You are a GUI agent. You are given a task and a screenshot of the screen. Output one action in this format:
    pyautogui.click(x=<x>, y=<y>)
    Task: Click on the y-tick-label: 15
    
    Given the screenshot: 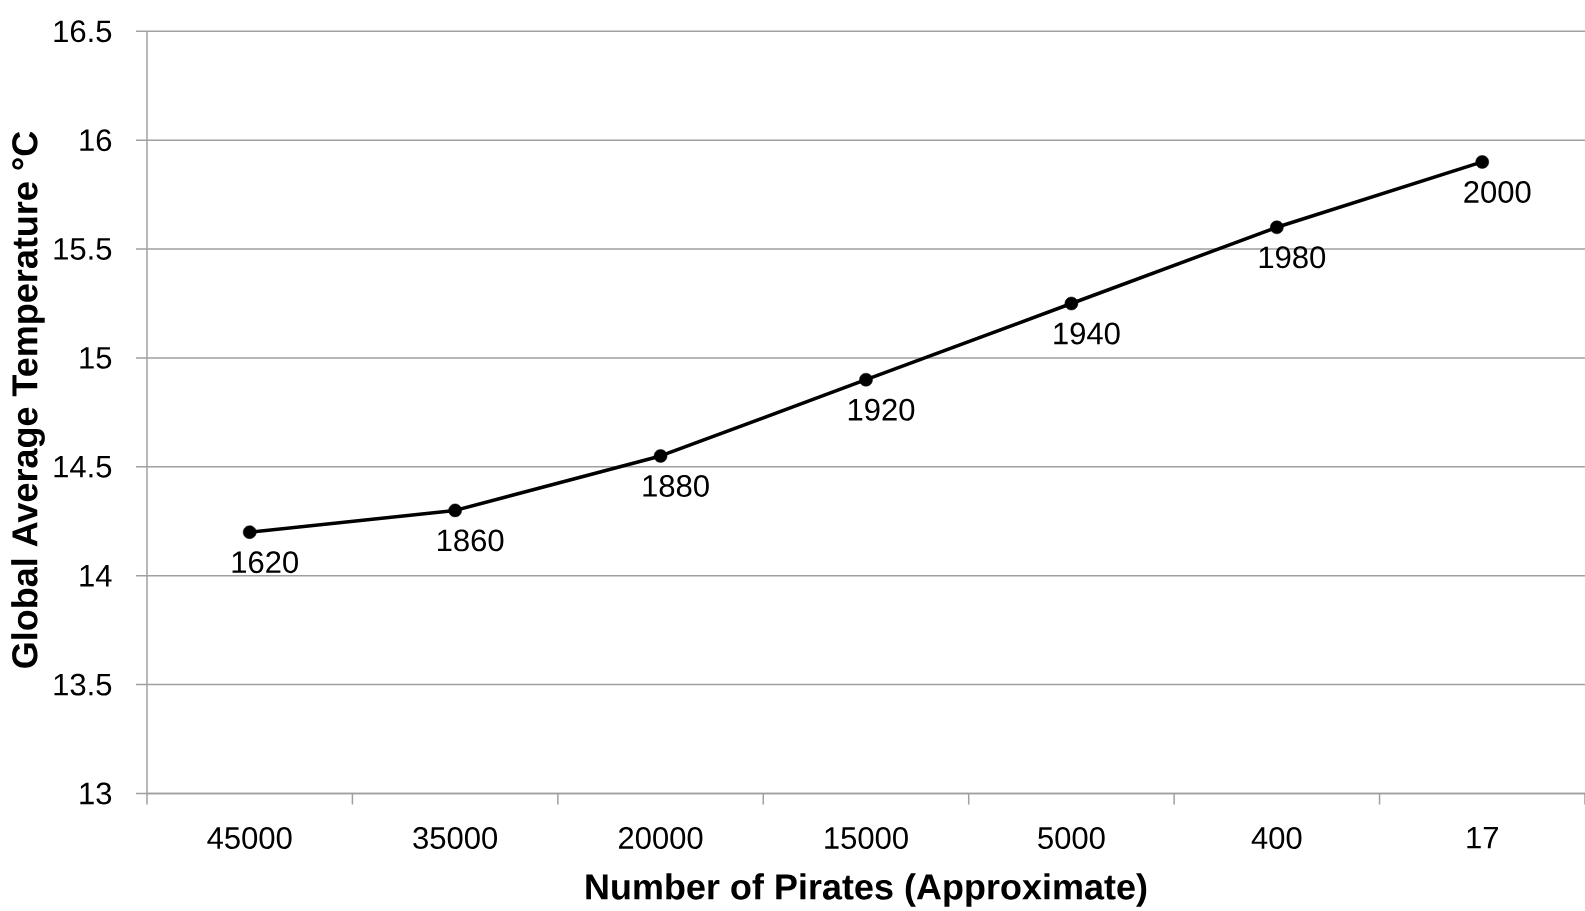 What is the action you would take?
    pyautogui.click(x=96, y=358)
    